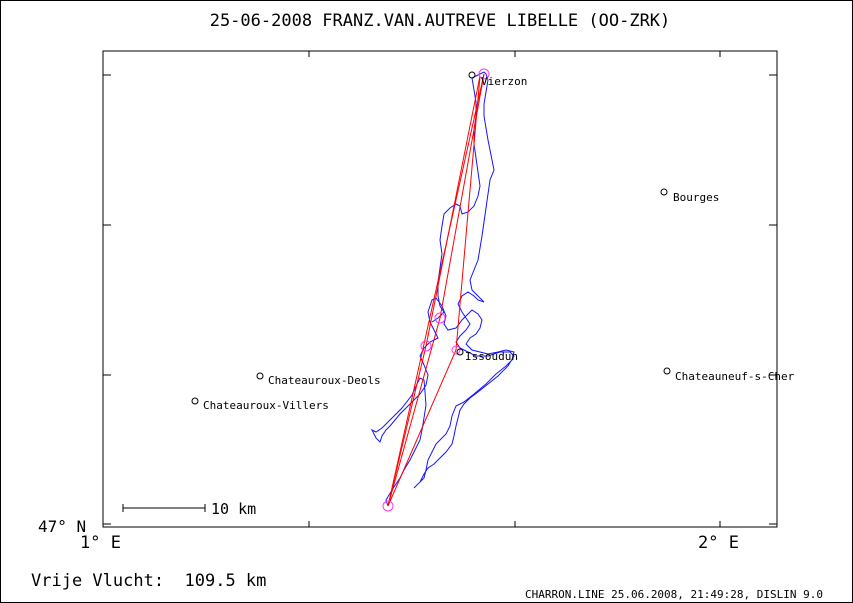 The image size is (853, 603). What do you see at coordinates (667, 371) in the screenshot?
I see `place-marker-chateauneuf` at bounding box center [667, 371].